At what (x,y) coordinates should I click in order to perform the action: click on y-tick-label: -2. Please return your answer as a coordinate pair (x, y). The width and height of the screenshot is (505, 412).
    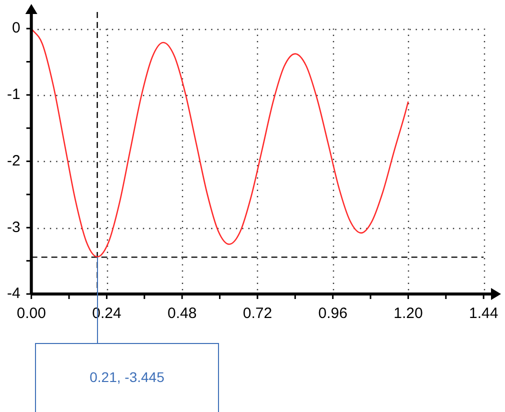
    Looking at the image, I should click on (13, 161).